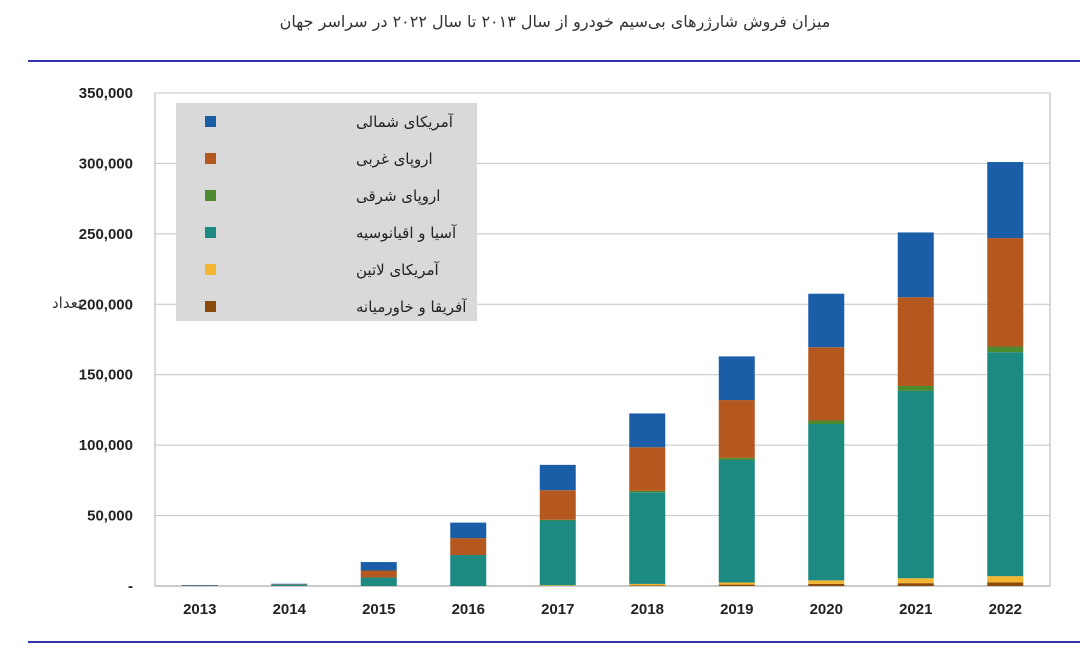 The height and width of the screenshot is (654, 1080). Describe the element at coordinates (110, 516) in the screenshot. I see `y-tick-label: 50,000` at that location.